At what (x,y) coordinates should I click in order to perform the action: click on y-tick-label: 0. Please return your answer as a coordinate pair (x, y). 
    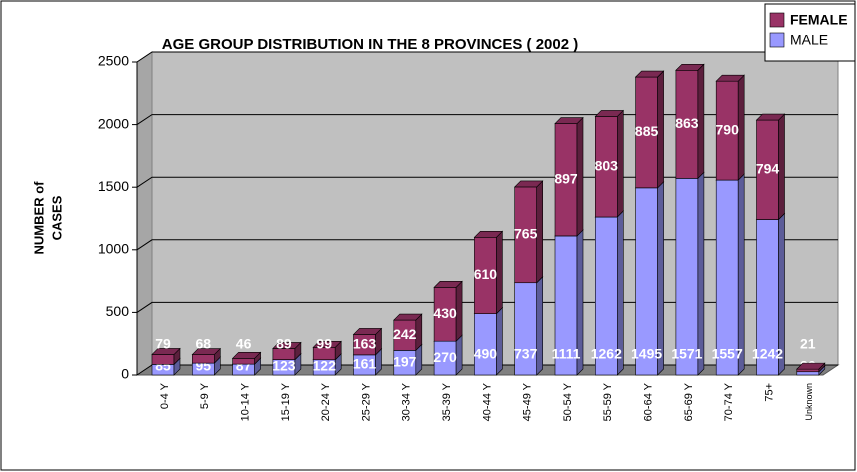
    Looking at the image, I should click on (125, 374).